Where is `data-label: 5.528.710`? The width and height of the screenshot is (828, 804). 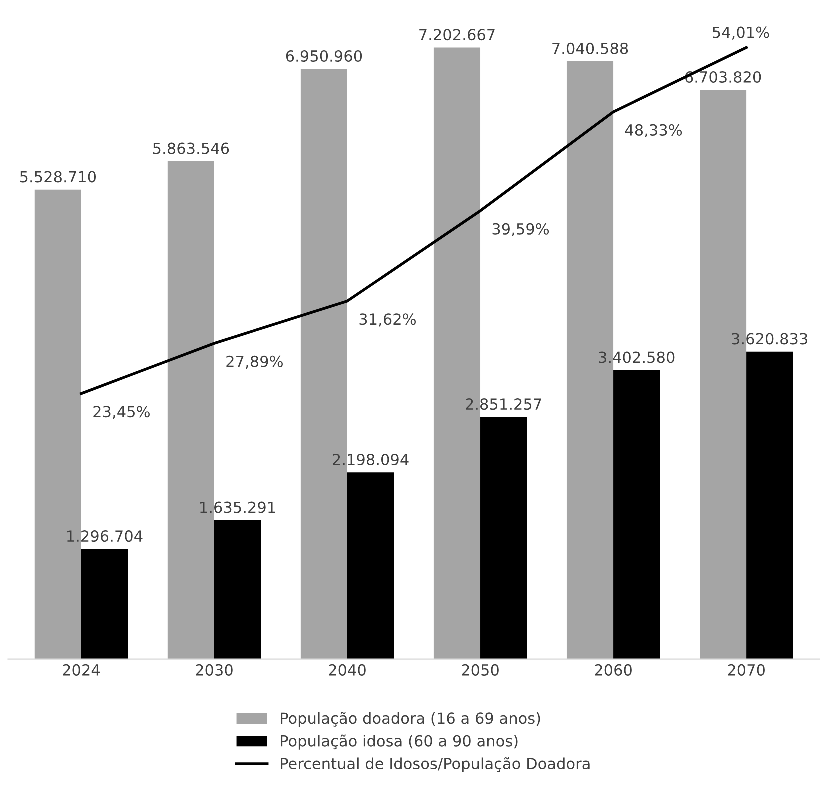 data-label: 5.528.710 is located at coordinates (58, 177).